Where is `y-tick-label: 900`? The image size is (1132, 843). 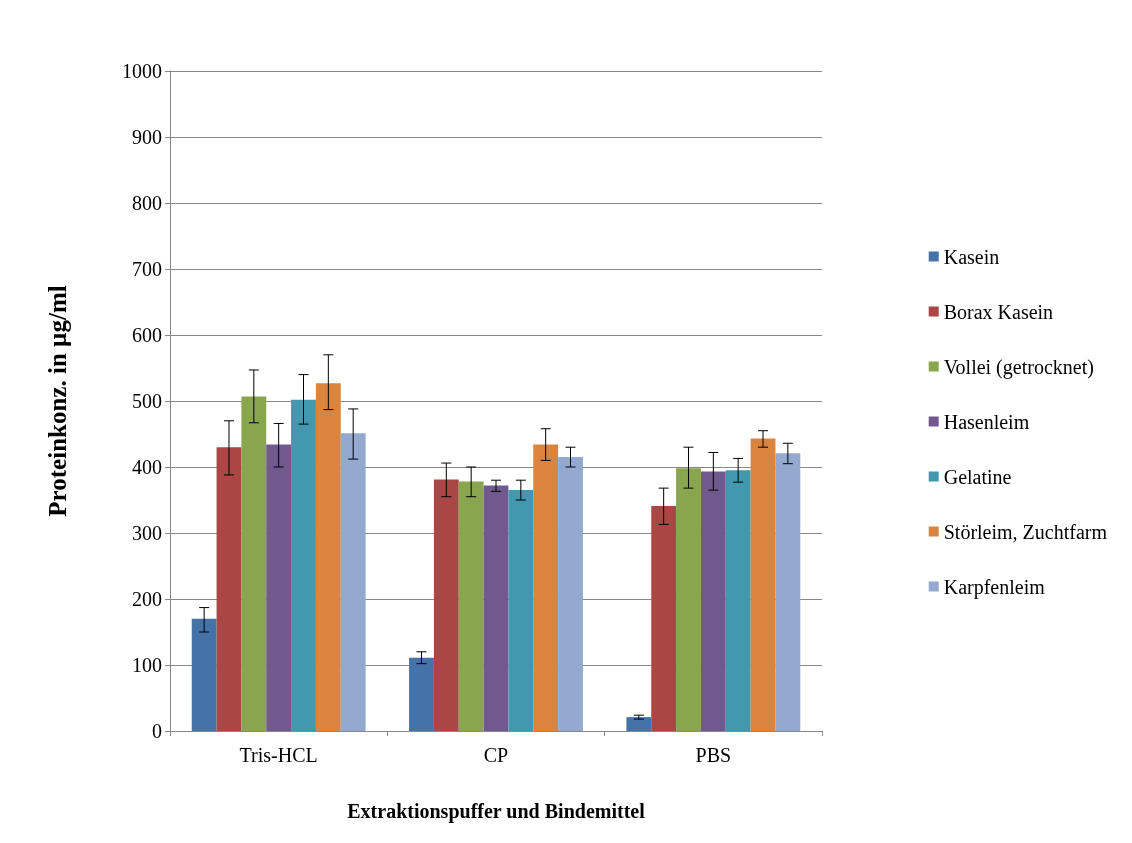
y-tick-label: 900 is located at coordinates (147, 137).